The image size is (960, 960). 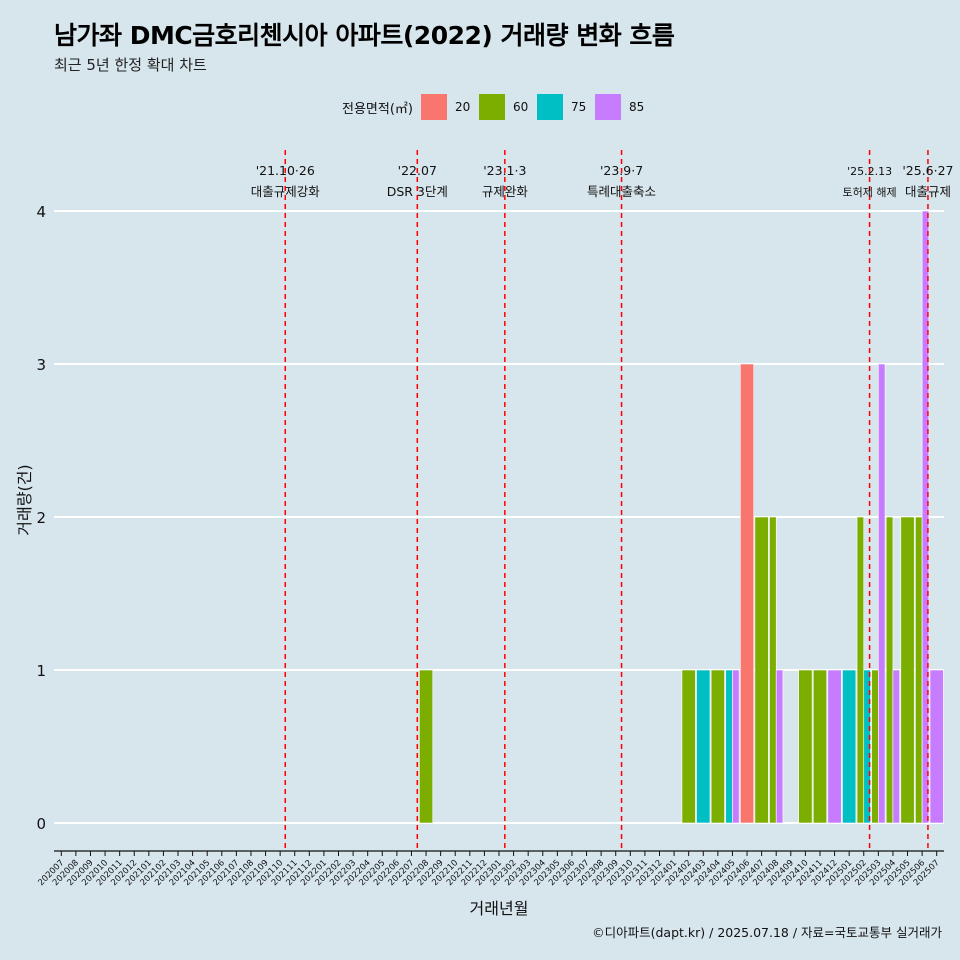 What do you see at coordinates (927, 170) in the screenshot?
I see `event-date-label: '25.6·27` at bounding box center [927, 170].